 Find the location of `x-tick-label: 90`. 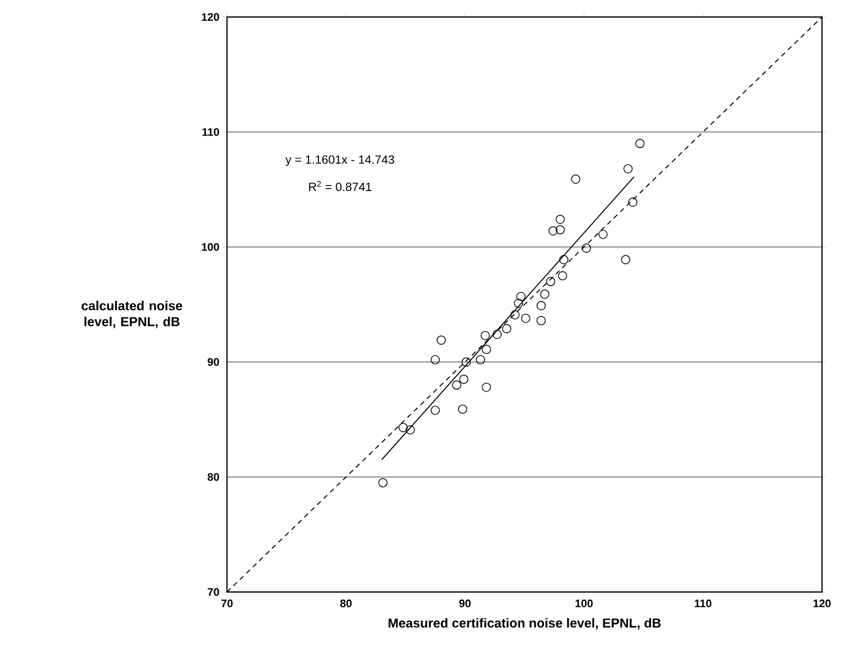

x-tick-label: 90 is located at coordinates (465, 604).